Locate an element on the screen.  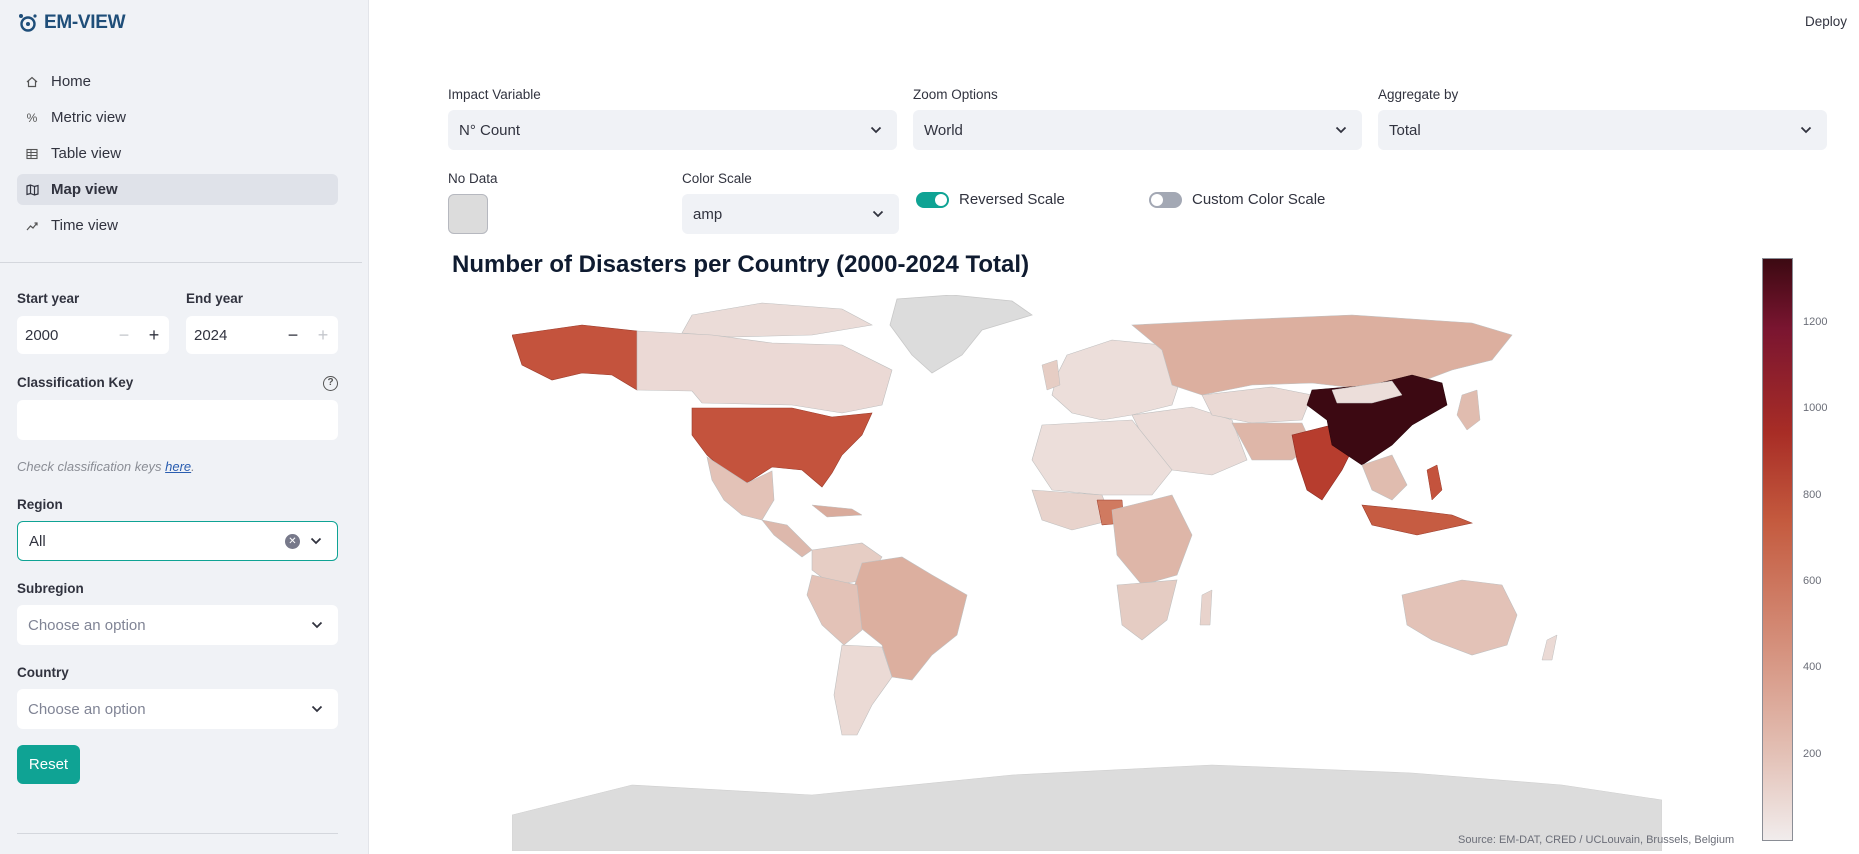
colorbar-tick-label: 200 is located at coordinates (1812, 753).